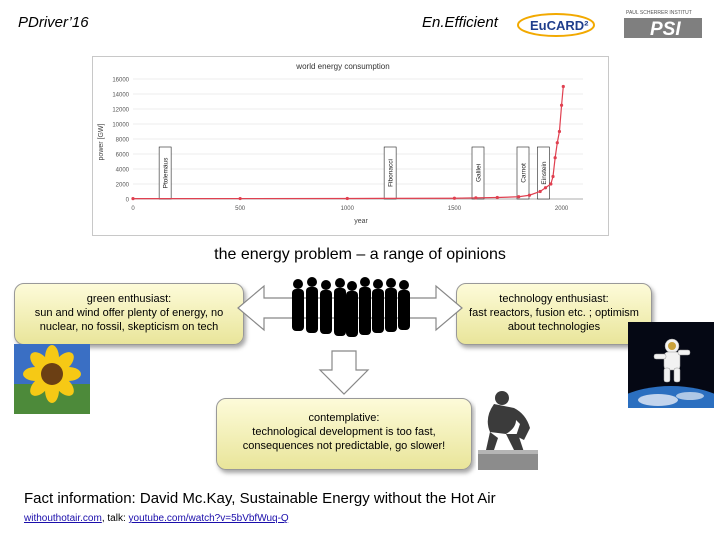 This screenshot has height=540, width=720. Describe the element at coordinates (52, 379) in the screenshot. I see `sunflower-image` at that location.